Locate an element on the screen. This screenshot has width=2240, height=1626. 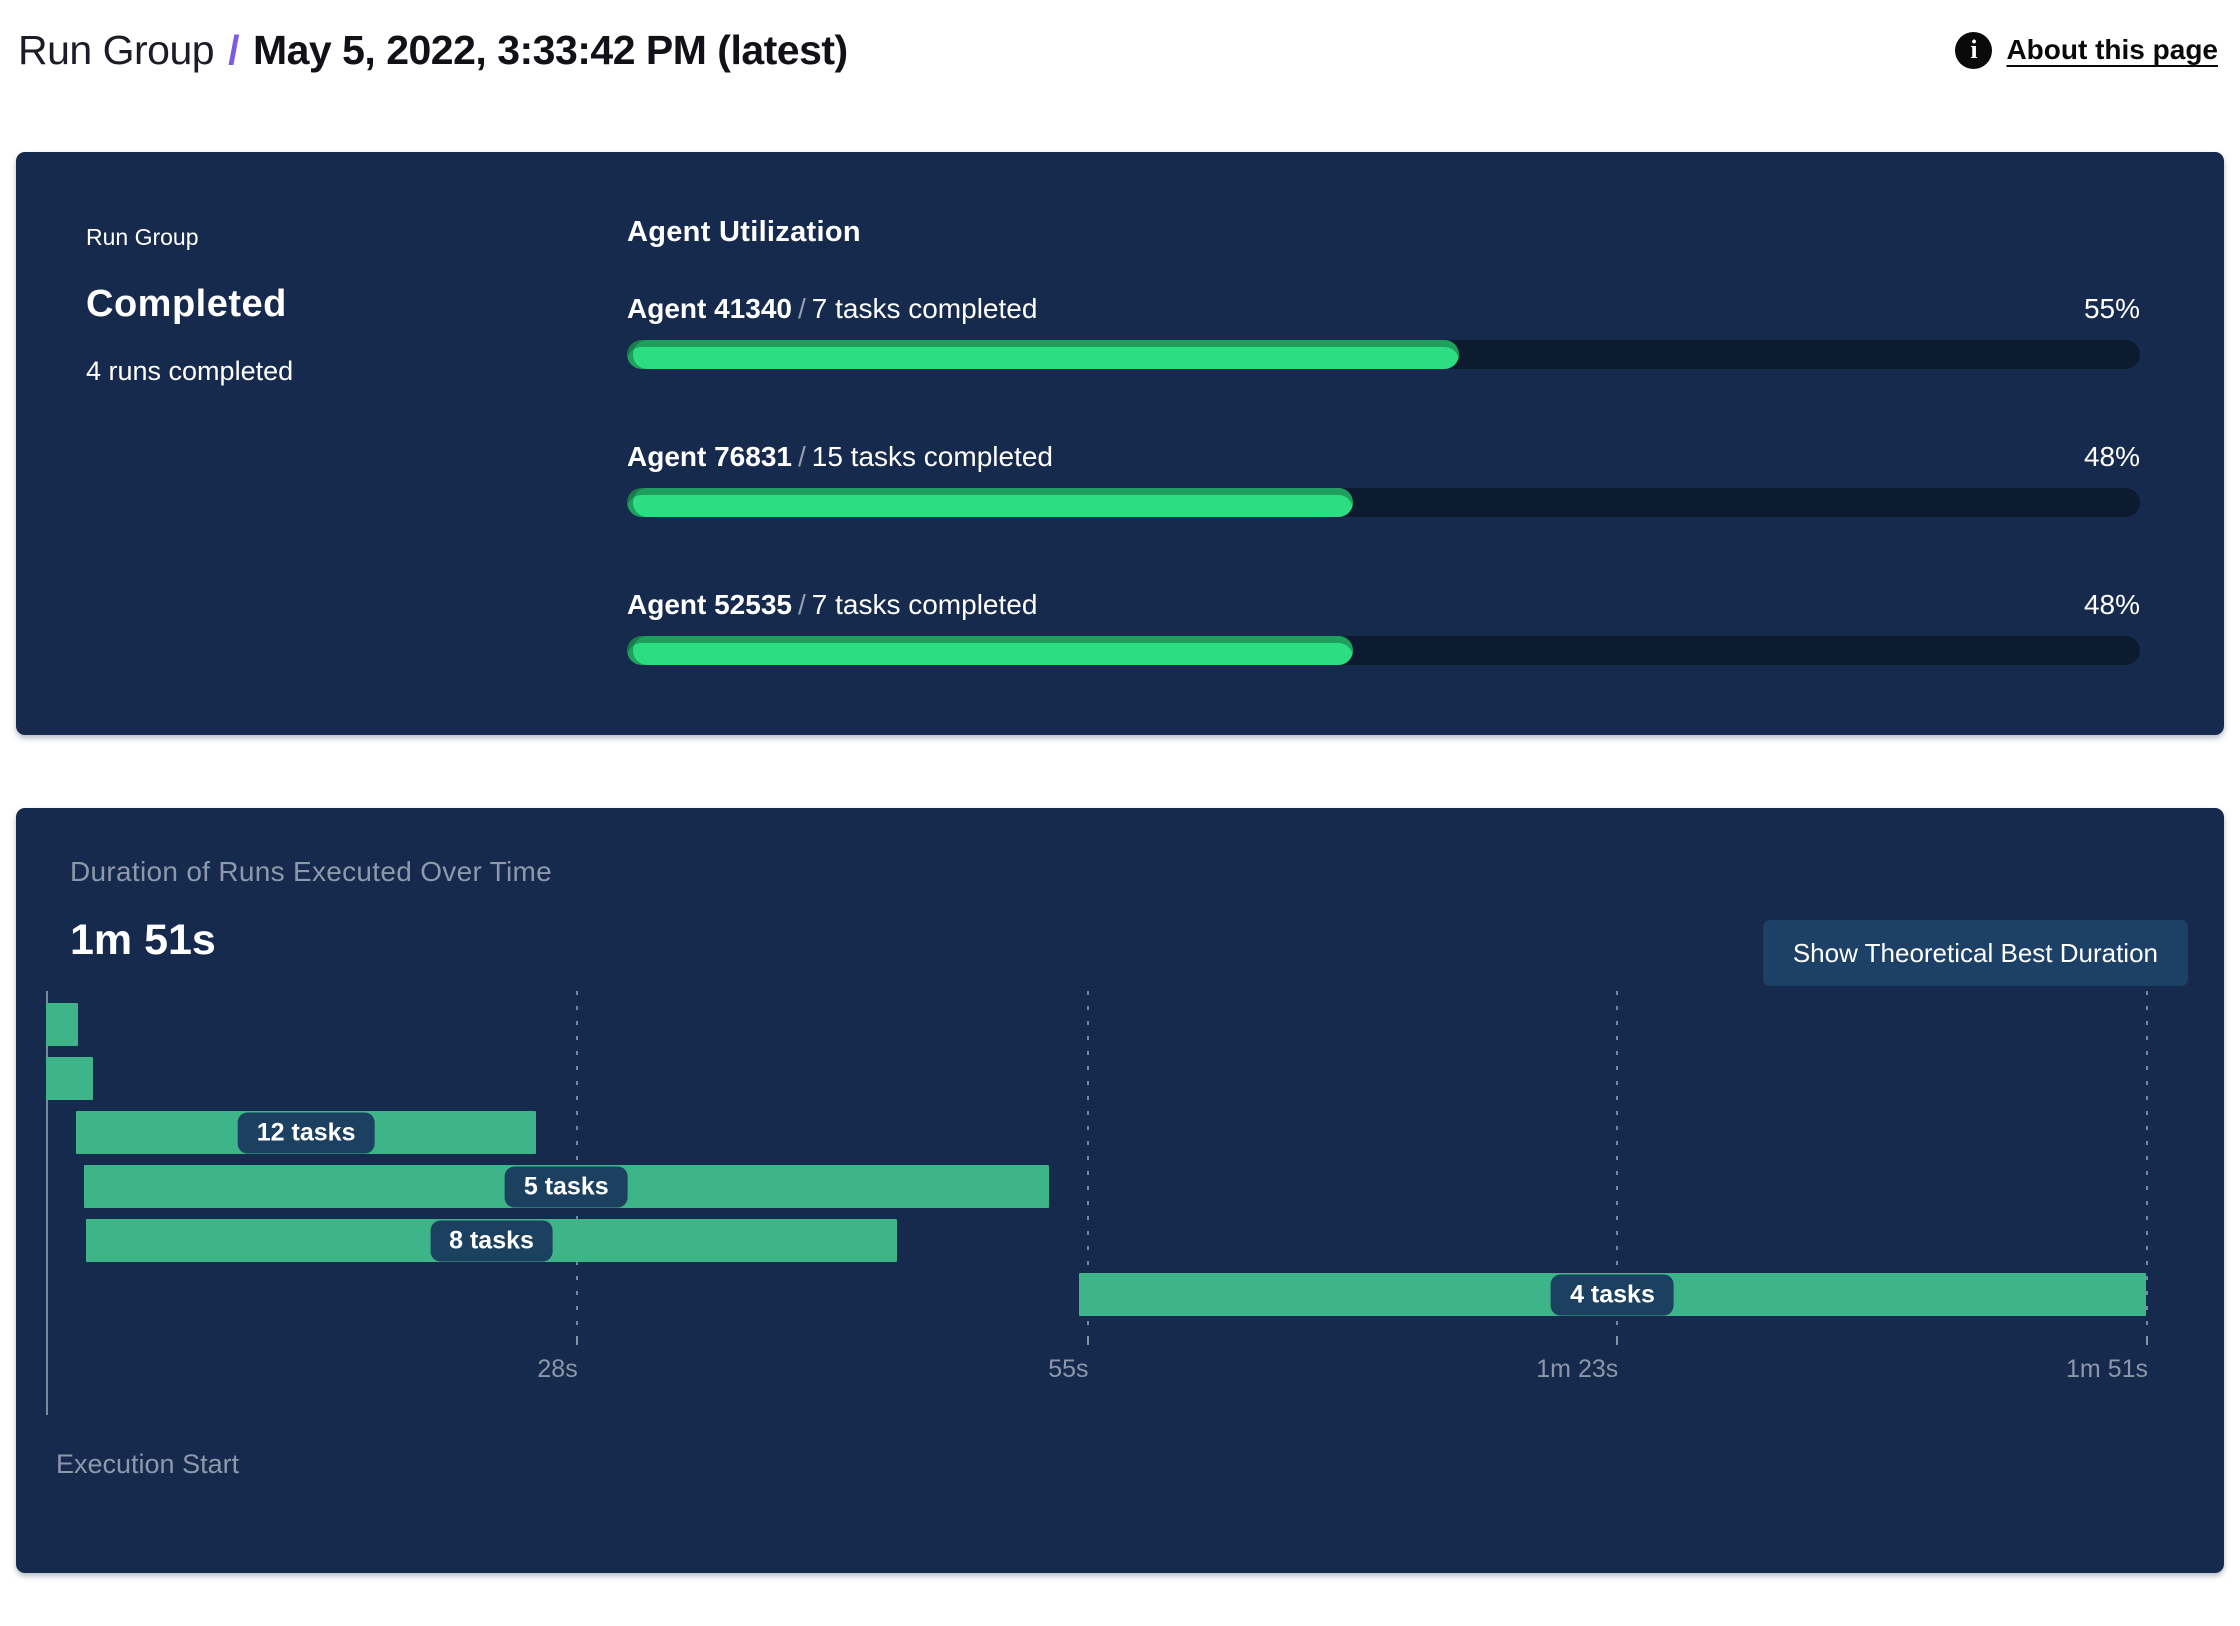
agent-label: Agent 76831/15 tasks completed is located at coordinates (840, 457).